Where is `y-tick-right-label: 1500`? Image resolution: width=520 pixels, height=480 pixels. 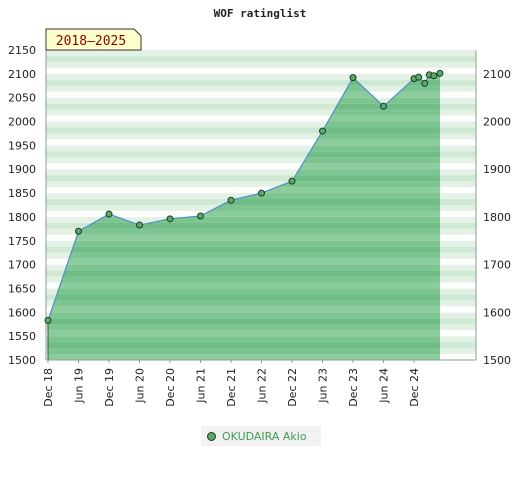 y-tick-right-label: 1500 is located at coordinates (497, 360).